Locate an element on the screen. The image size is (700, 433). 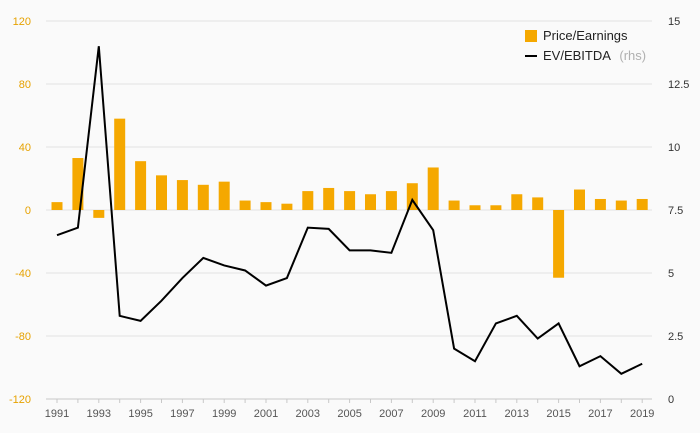
x-tick-label: 2009 is located at coordinates (433, 414).